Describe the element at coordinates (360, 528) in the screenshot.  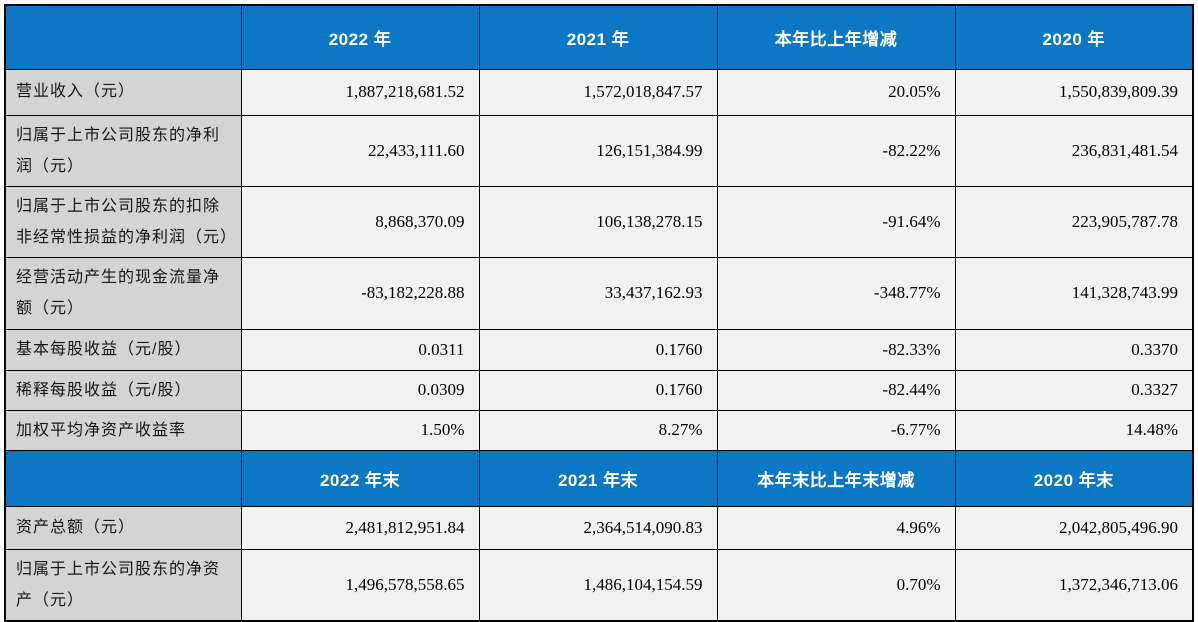
I see `value-cell: 2,481,812,951.84` at that location.